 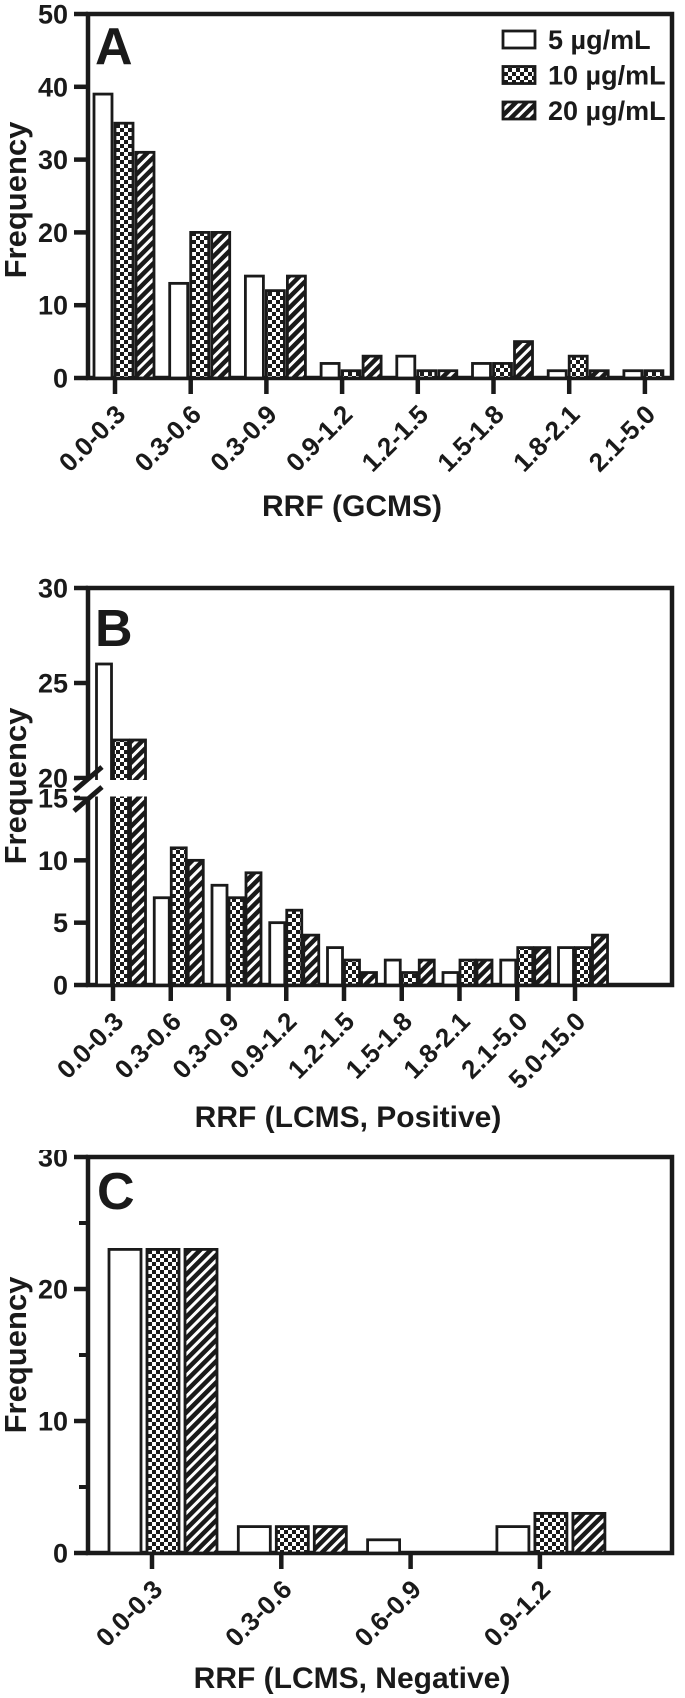 What do you see at coordinates (470, 438) in the screenshot?
I see `x-tick-label: 1.5-1.8` at bounding box center [470, 438].